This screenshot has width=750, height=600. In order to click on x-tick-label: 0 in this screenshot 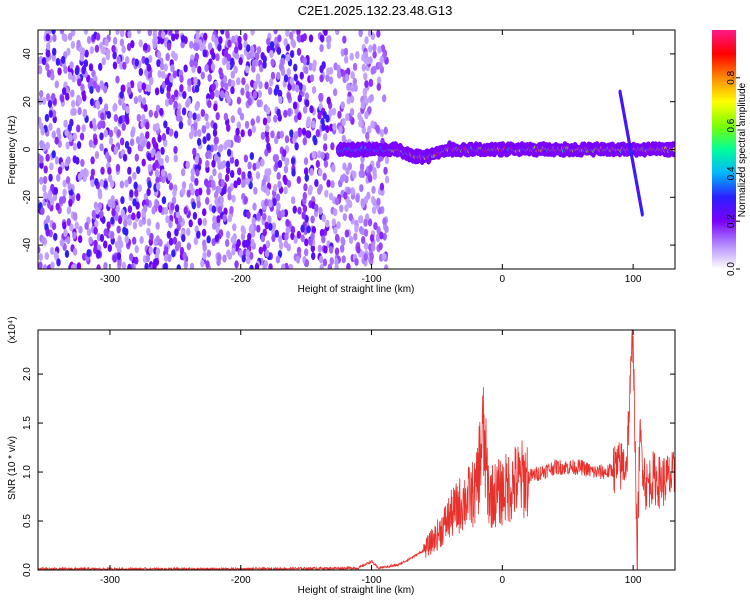, I will do `click(503, 580)`.